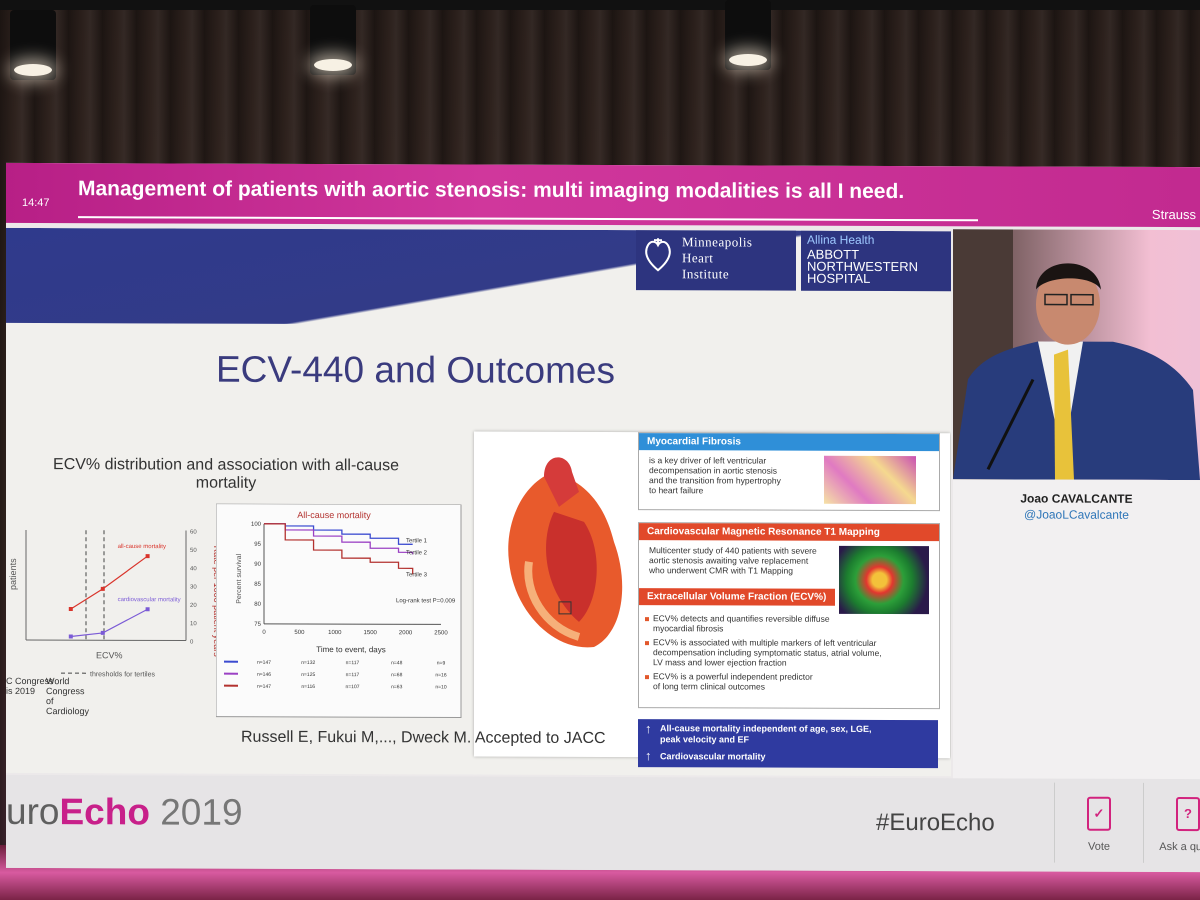 The height and width of the screenshot is (900, 1200). Describe the element at coordinates (1076, 514) in the screenshot. I see `speaker-handle: @JoaoLCavalcante` at that location.